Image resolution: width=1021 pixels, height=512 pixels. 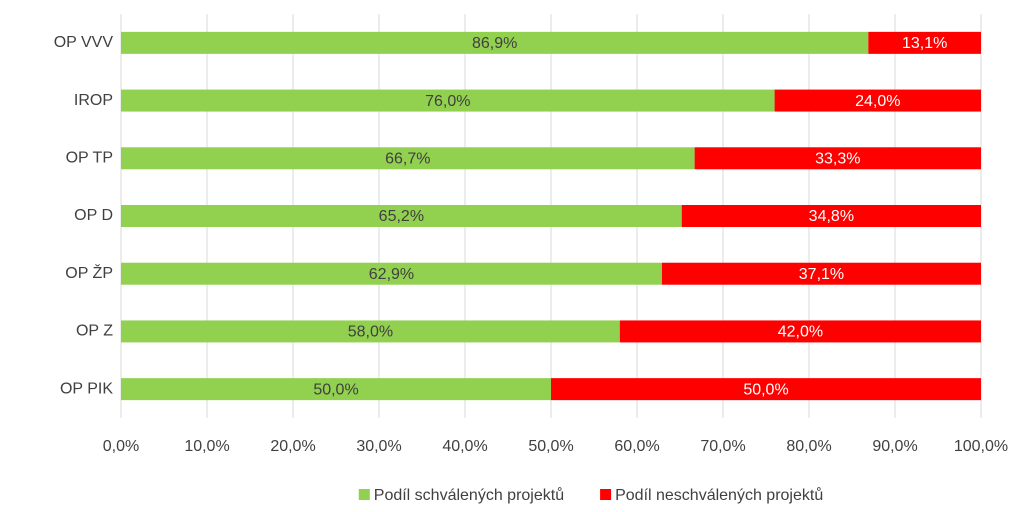 I want to click on x-tick-label: 20,0%, so click(x=292, y=446).